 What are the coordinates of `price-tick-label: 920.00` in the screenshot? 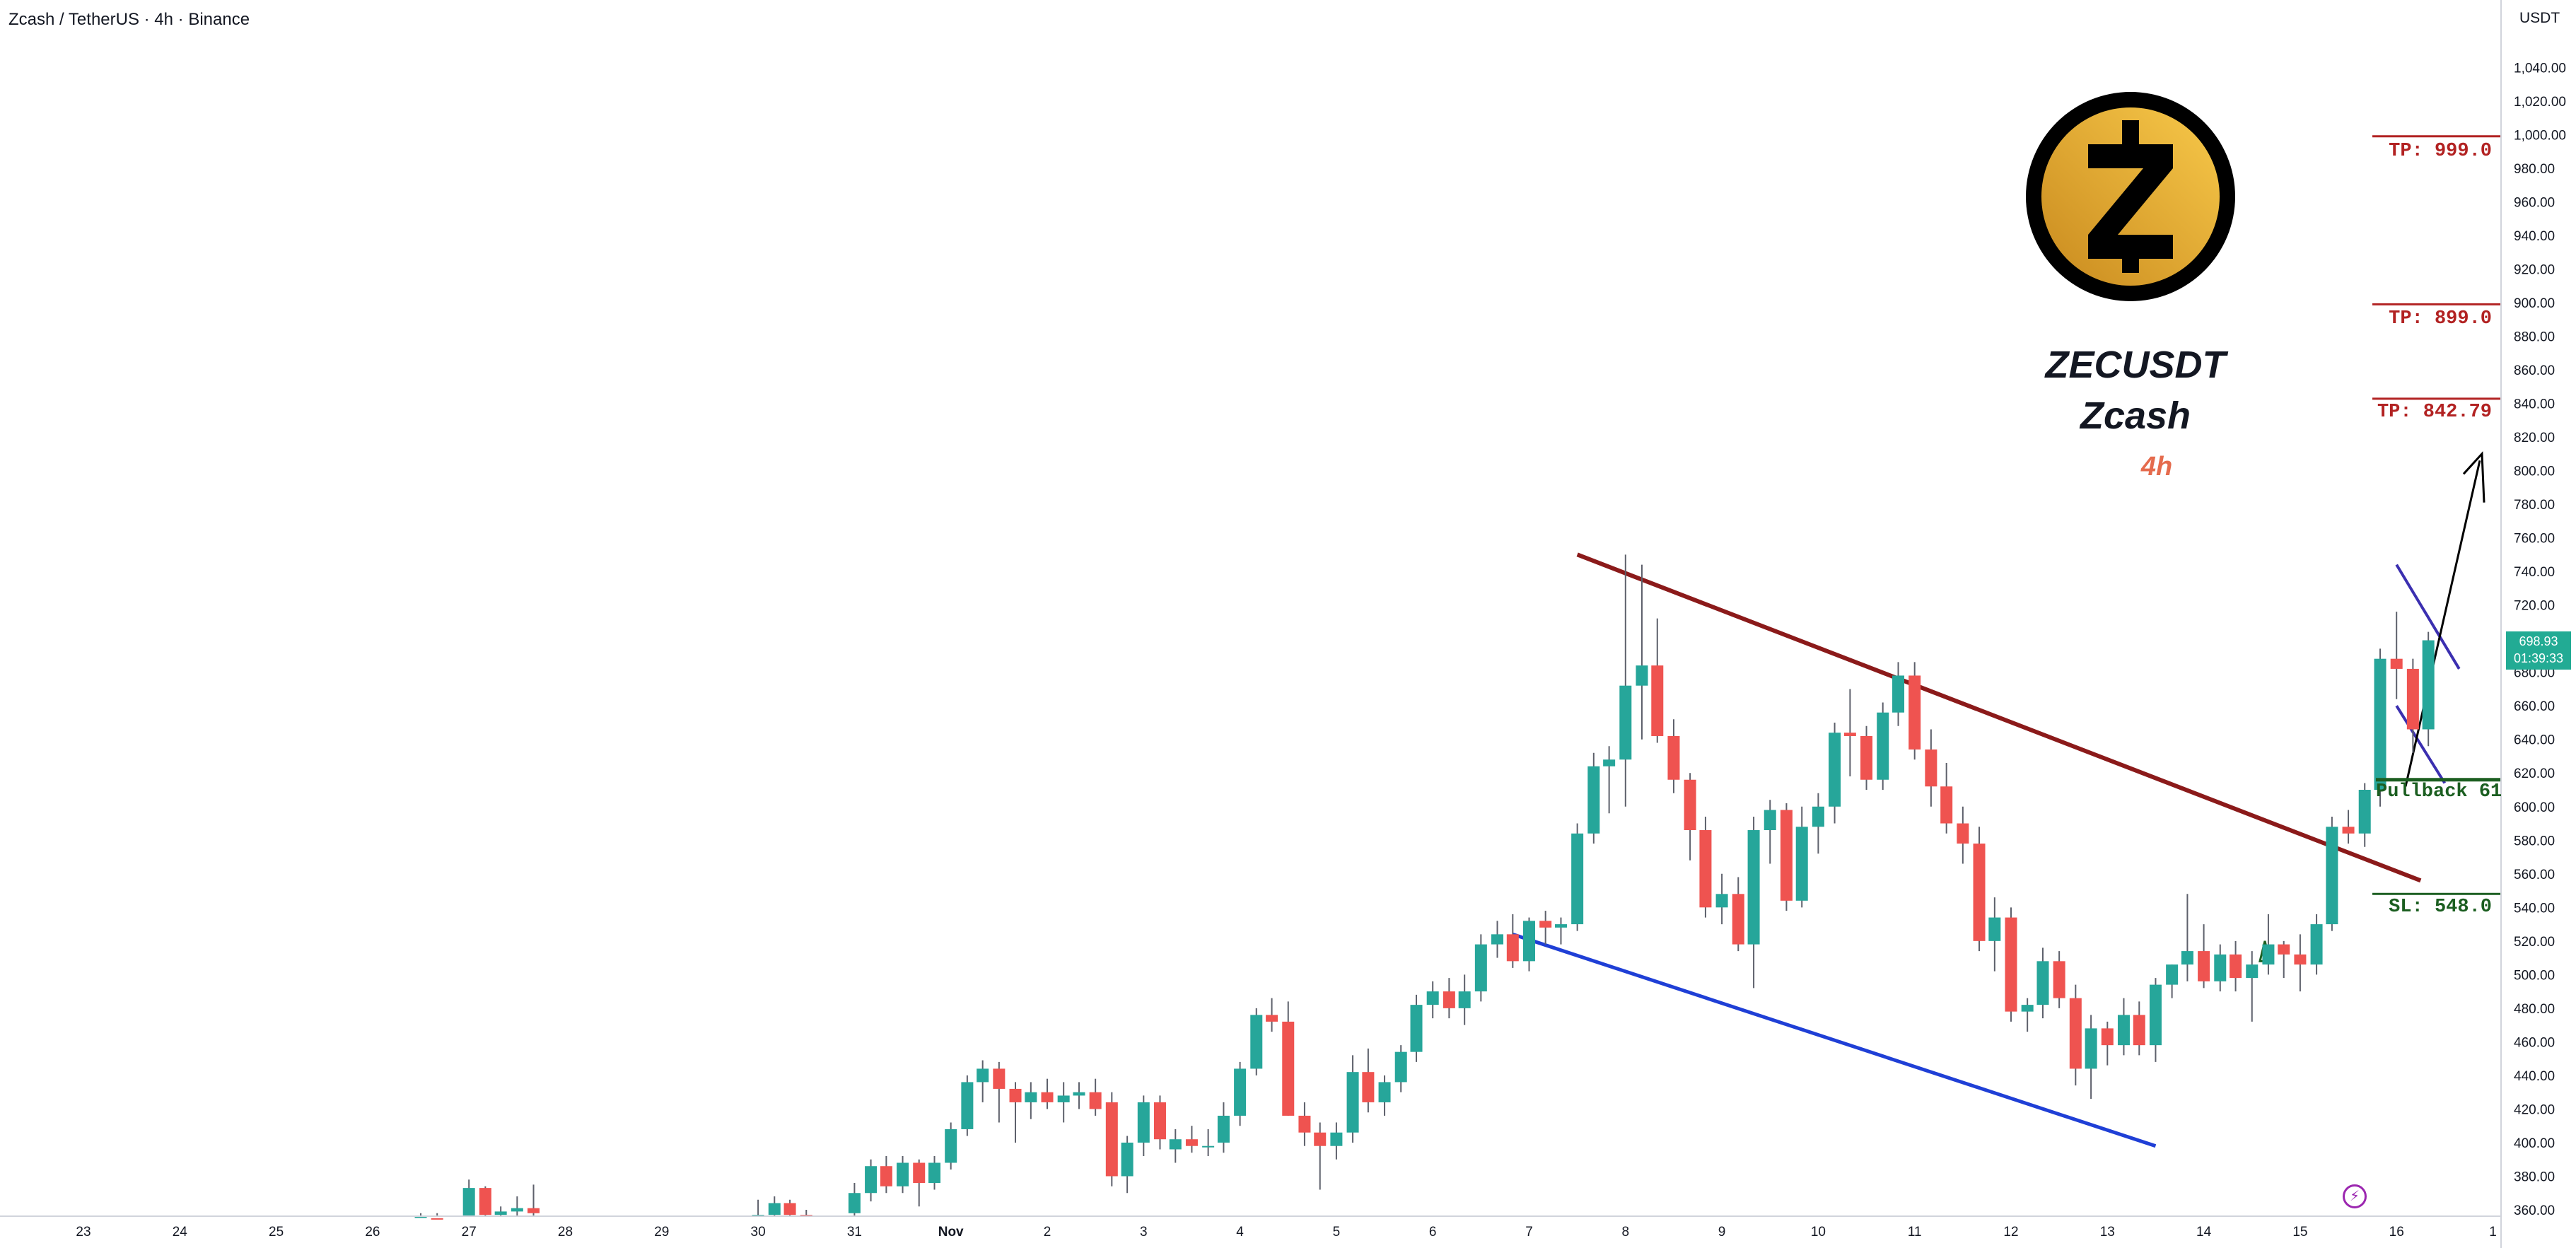 It's located at (2534, 269).